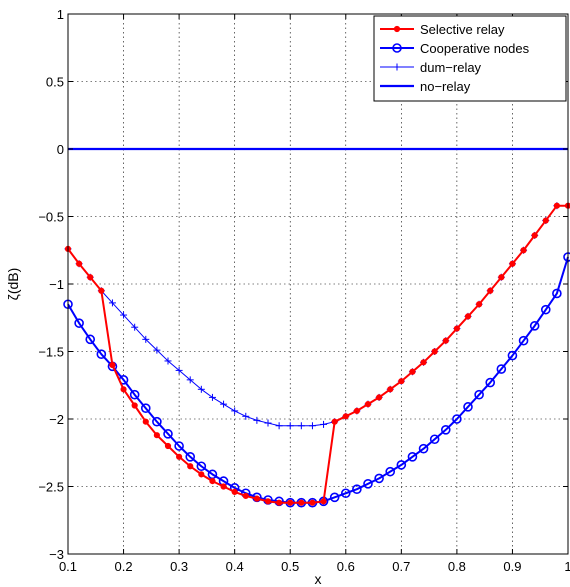 The height and width of the screenshot is (587, 570). Describe the element at coordinates (512, 566) in the screenshot. I see `x-tick-label: 0.9` at that location.